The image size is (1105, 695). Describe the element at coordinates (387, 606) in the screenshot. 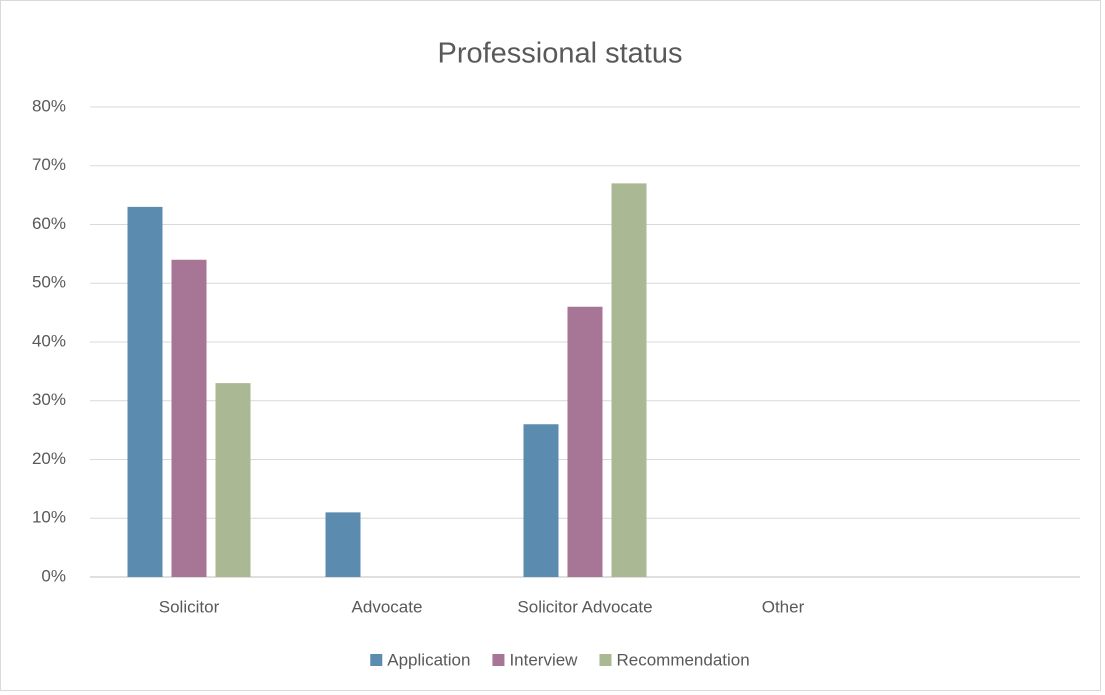

I see `x-tick-label: Advocate` at that location.